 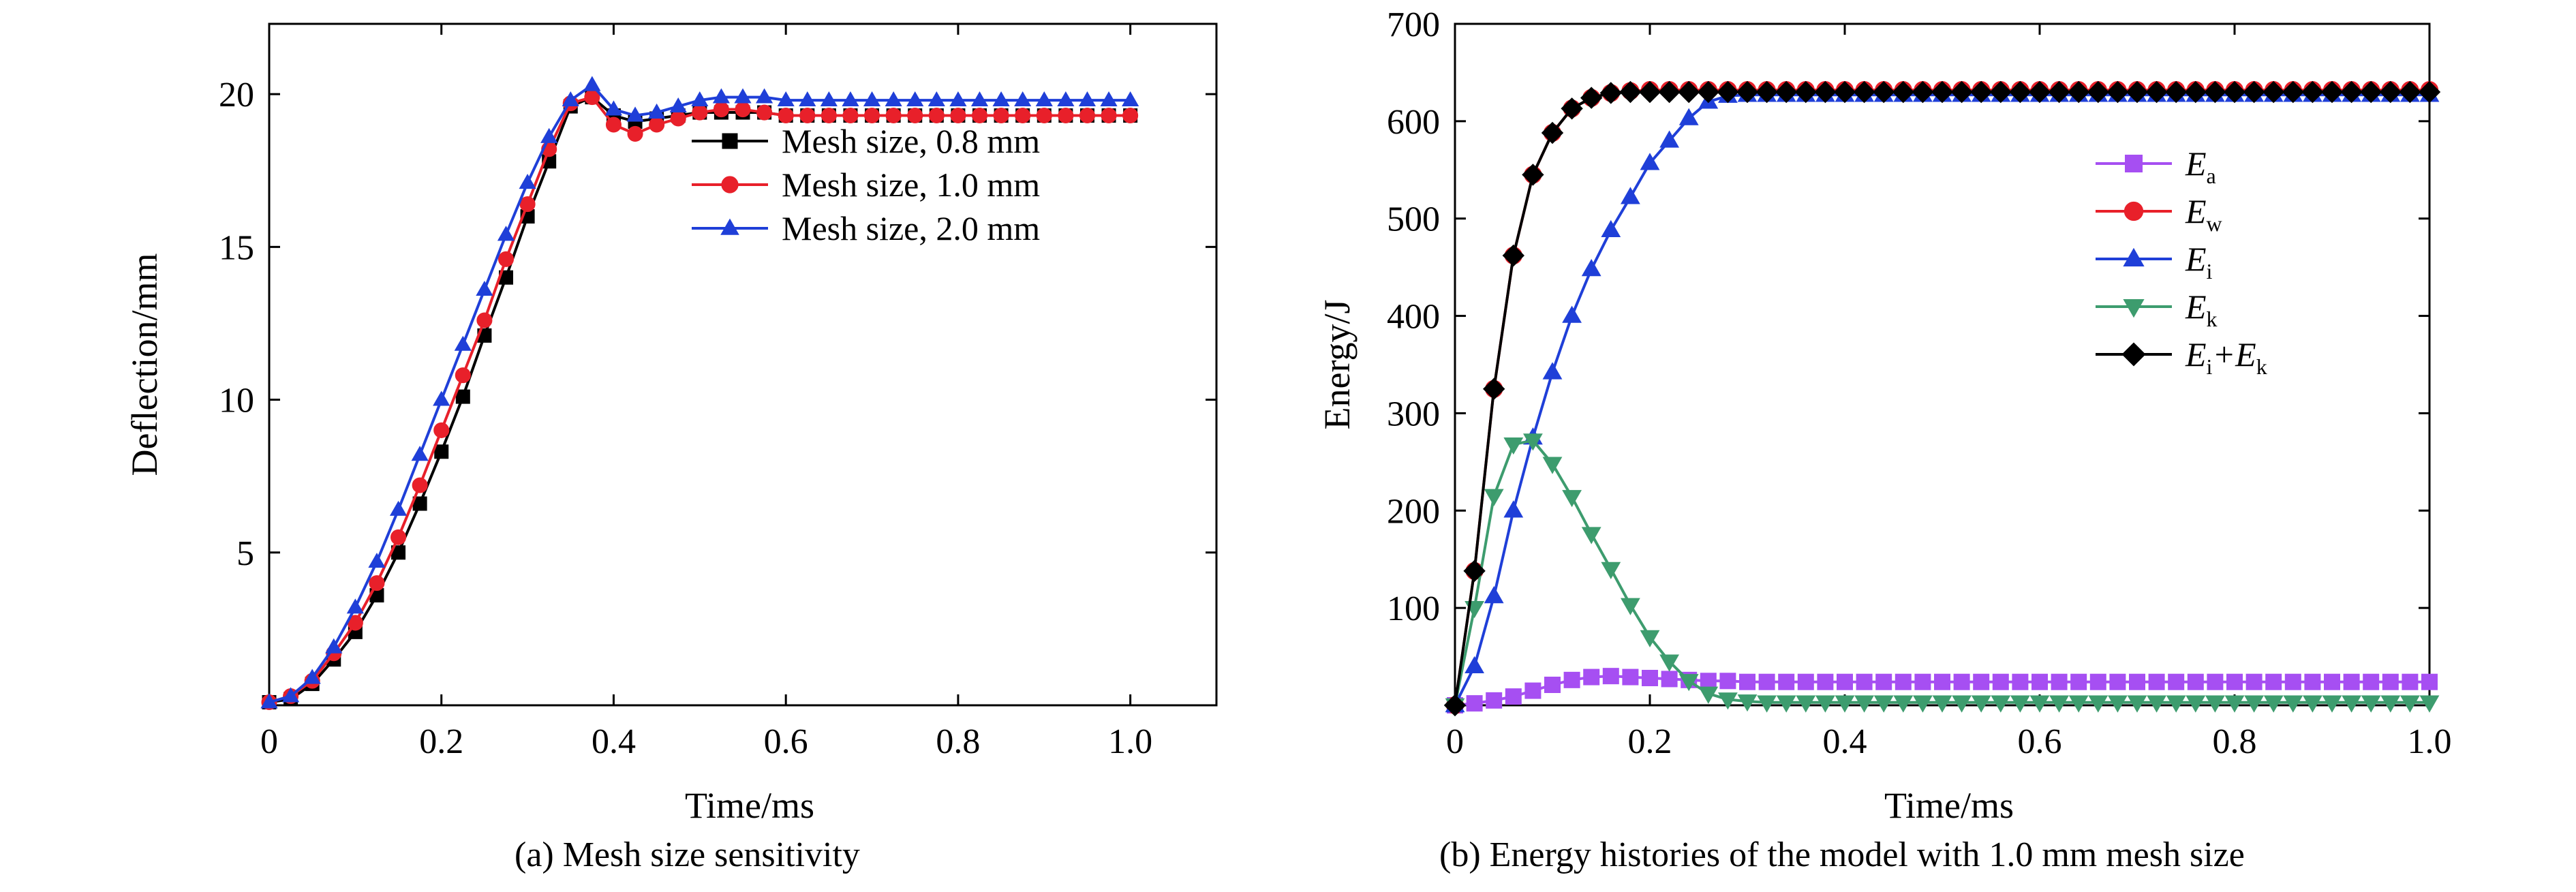 I want to click on legend-entry: Ek, so click(x=2201, y=309).